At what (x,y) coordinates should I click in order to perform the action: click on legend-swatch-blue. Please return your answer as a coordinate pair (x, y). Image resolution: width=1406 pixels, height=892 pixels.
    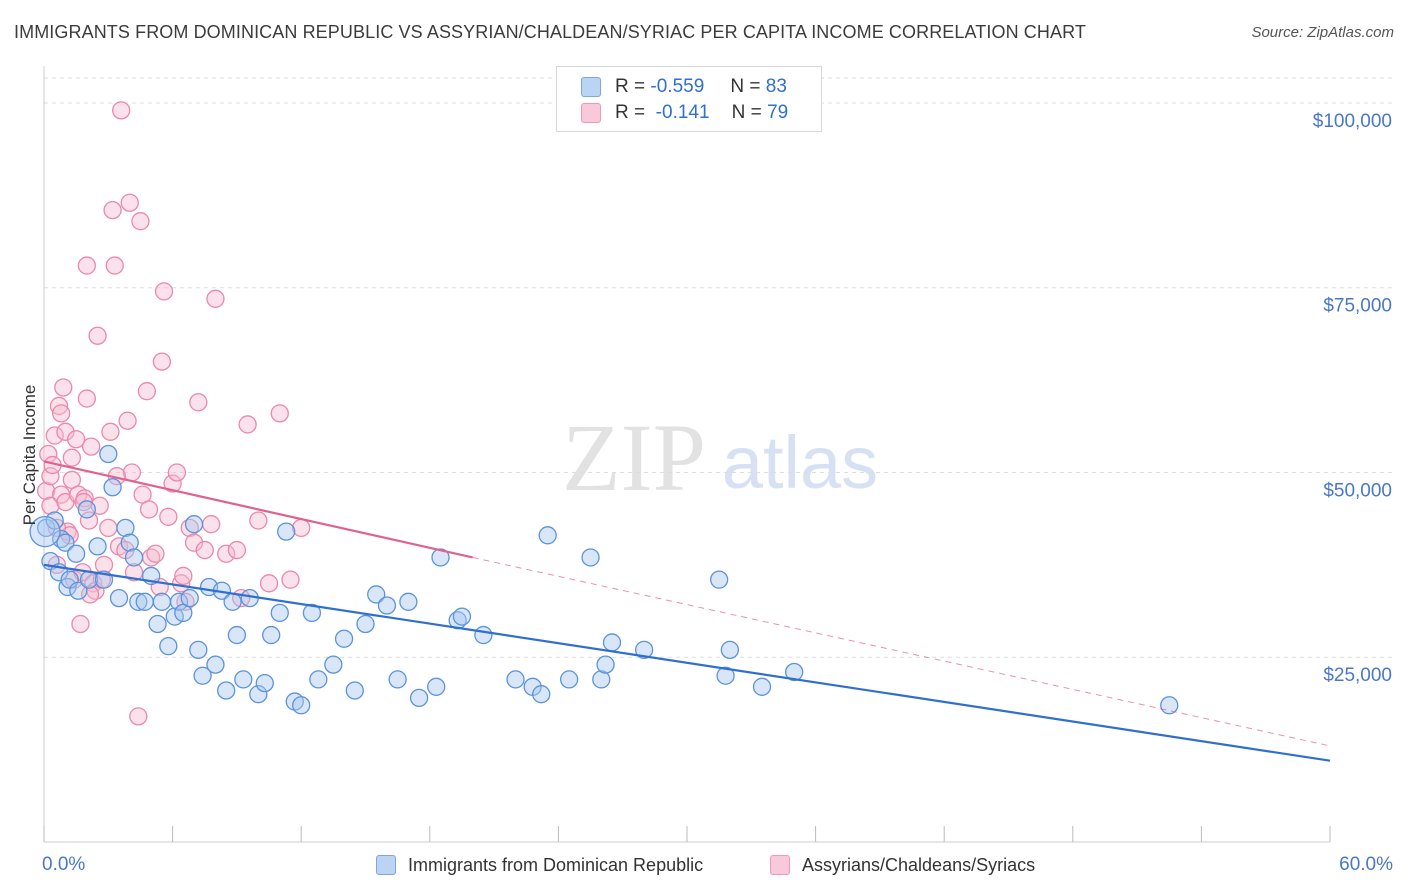
    Looking at the image, I should click on (591, 87).